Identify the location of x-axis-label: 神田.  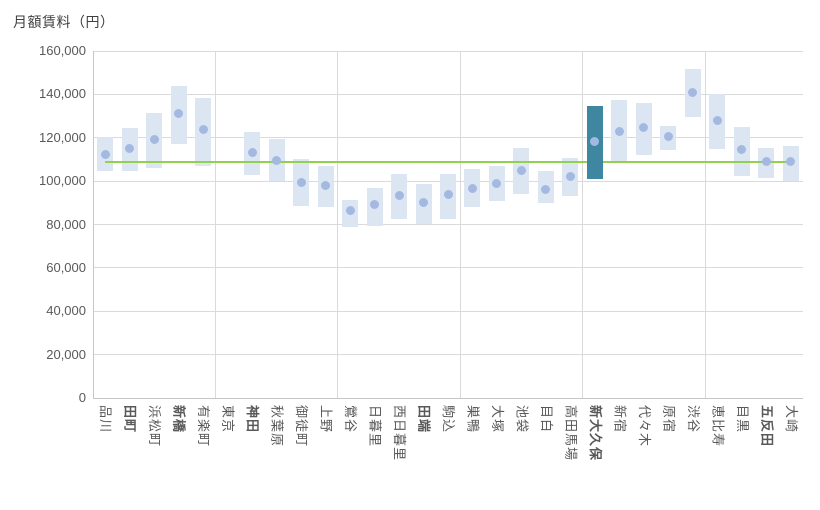
(253, 419).